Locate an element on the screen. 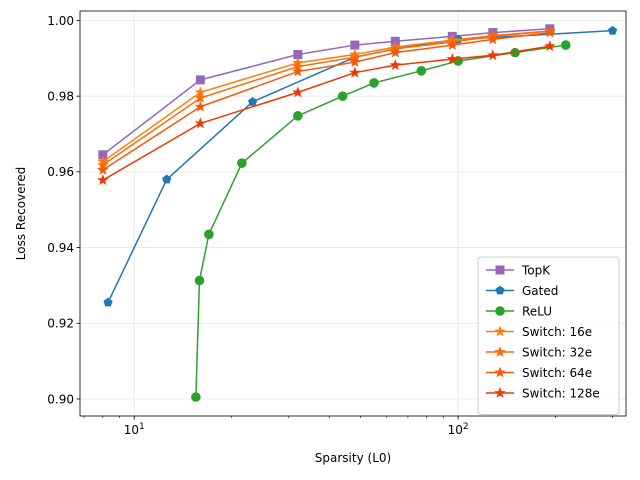  legend-label: Gated is located at coordinates (540, 291).